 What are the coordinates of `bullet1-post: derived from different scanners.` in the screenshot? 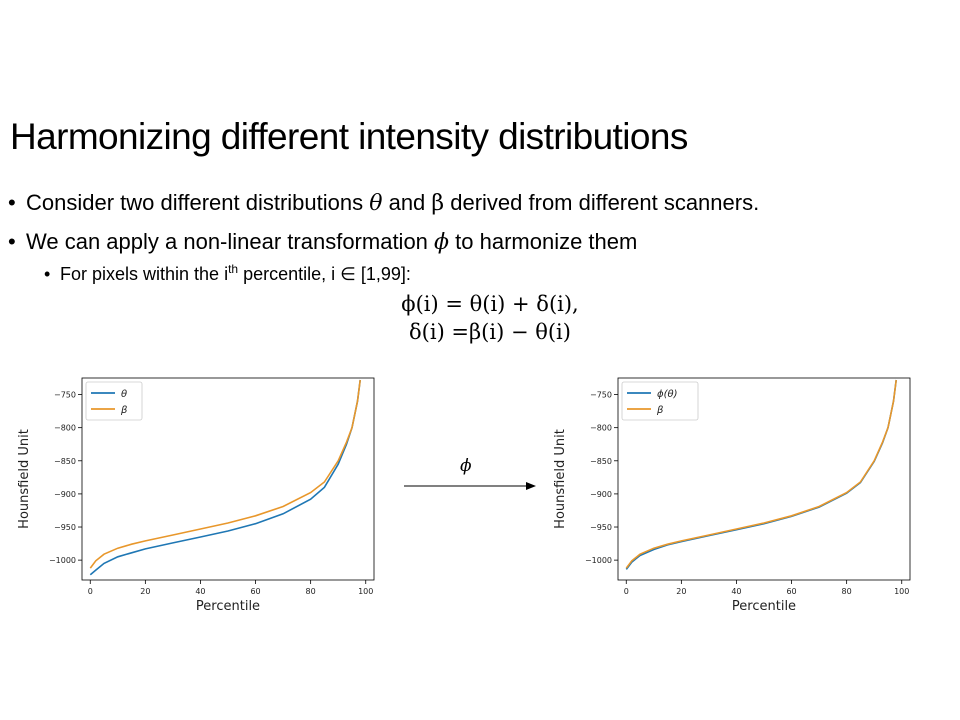 It's located at (602, 202).